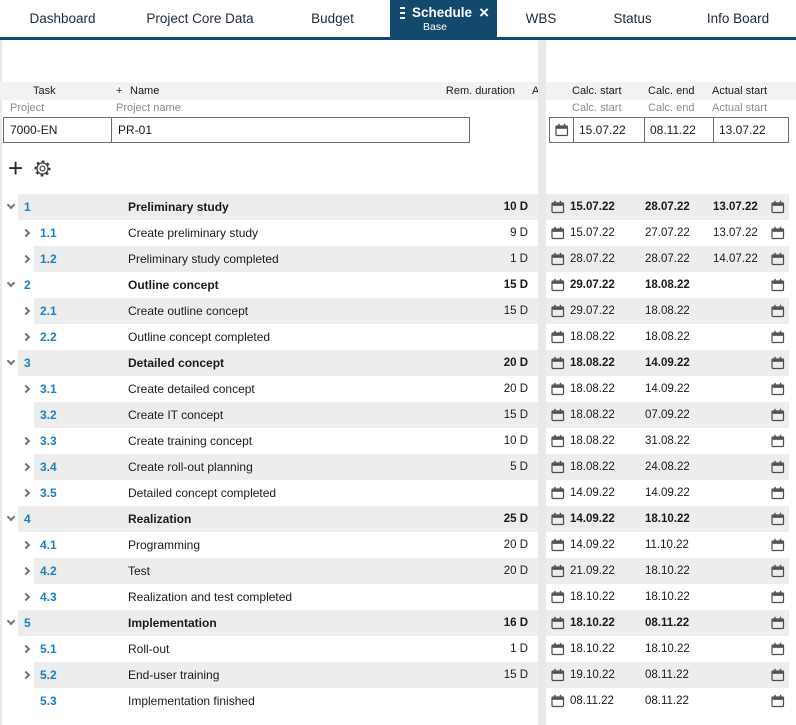 This screenshot has width=796, height=725. I want to click on task-calc-end: 07.09.22, so click(667, 415).